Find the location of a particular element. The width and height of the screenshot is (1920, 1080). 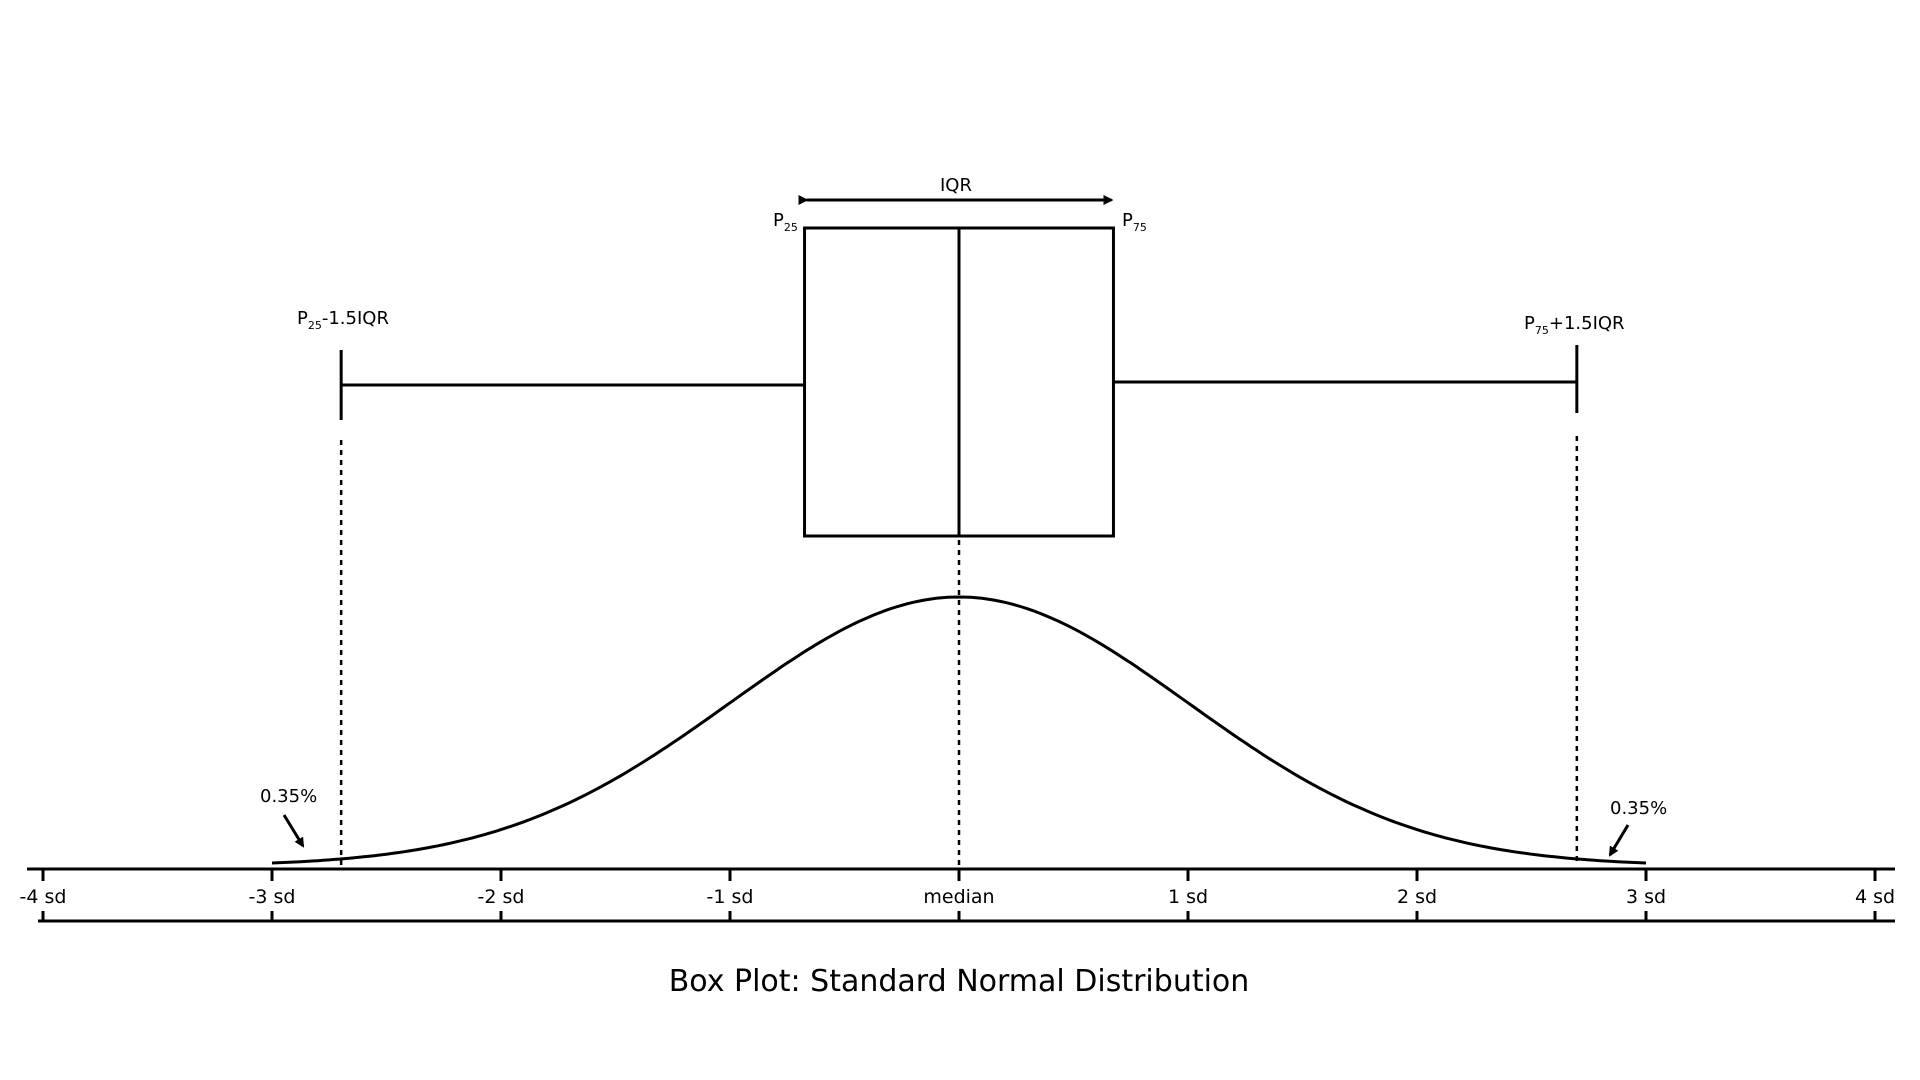

axis-tick-label: 2 sd is located at coordinates (1417, 897).